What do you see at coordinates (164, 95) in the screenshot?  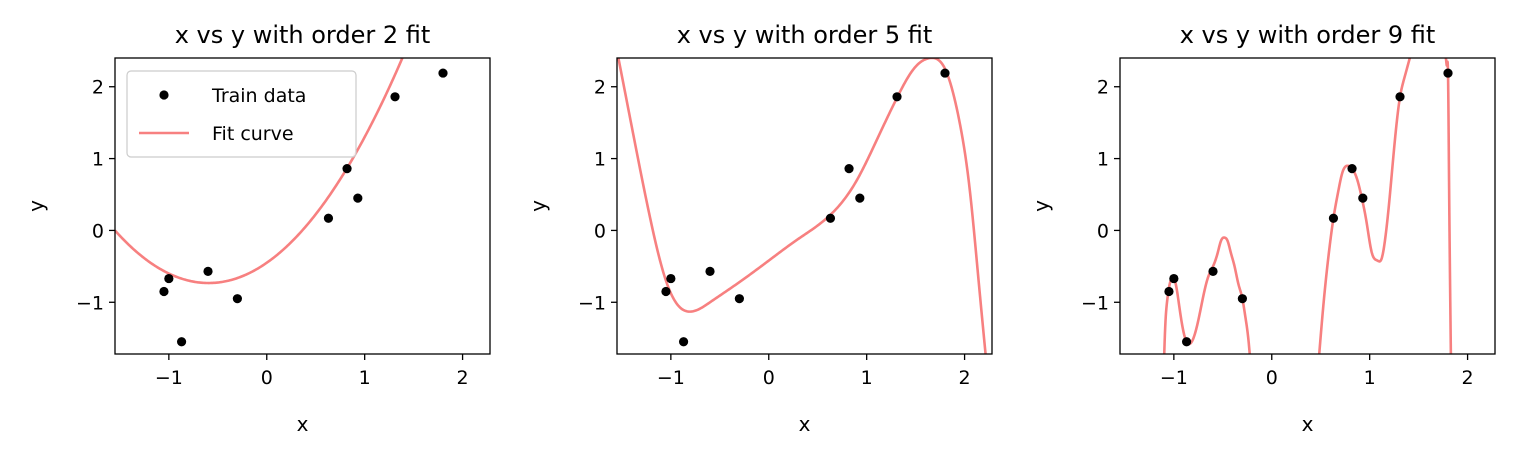 I see `legend-marker-train` at bounding box center [164, 95].